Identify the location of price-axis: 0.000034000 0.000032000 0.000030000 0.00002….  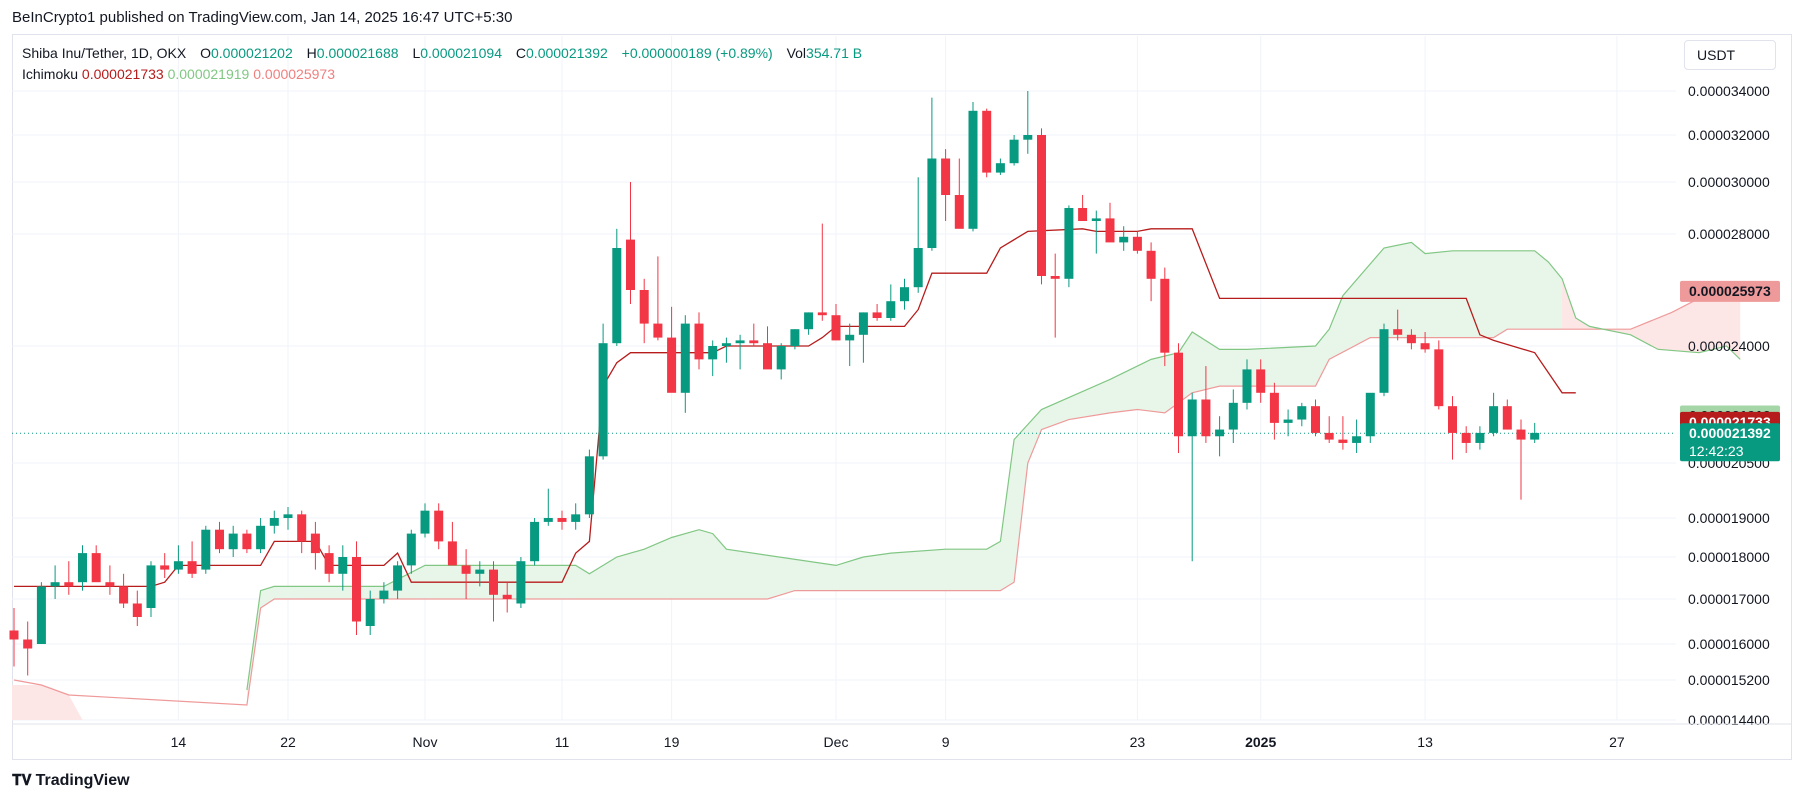
(1729, 405).